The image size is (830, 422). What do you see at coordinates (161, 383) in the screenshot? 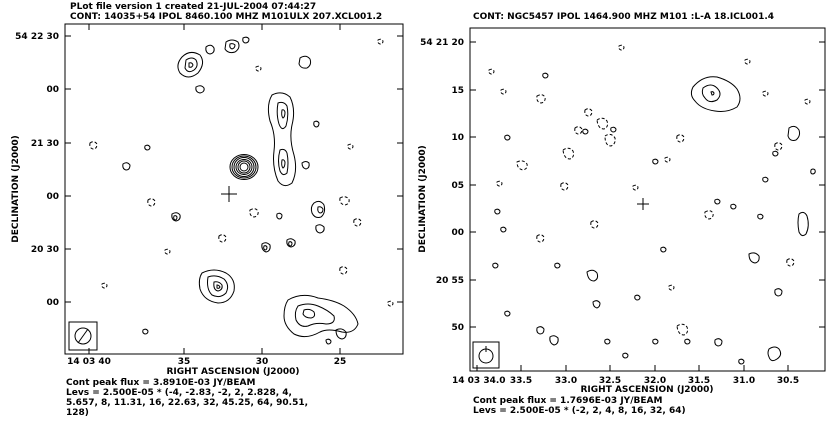
I see `left-peak-flux: Cont peak flux = 3.8910E-03 JY/BEAM` at bounding box center [161, 383].